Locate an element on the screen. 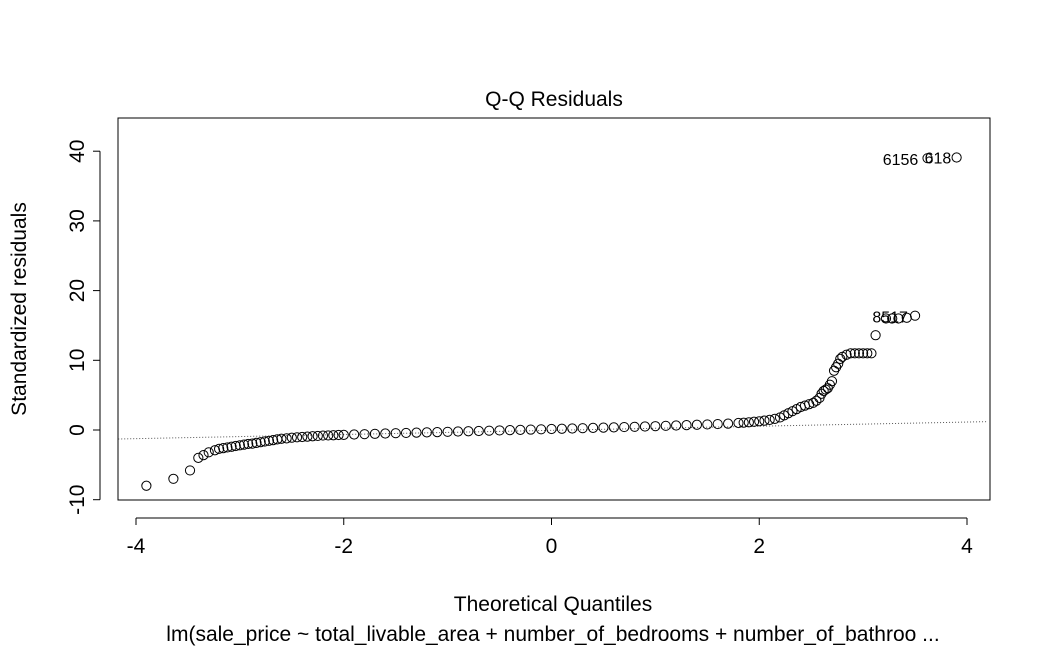  x-tick-label: 0 is located at coordinates (552, 546).